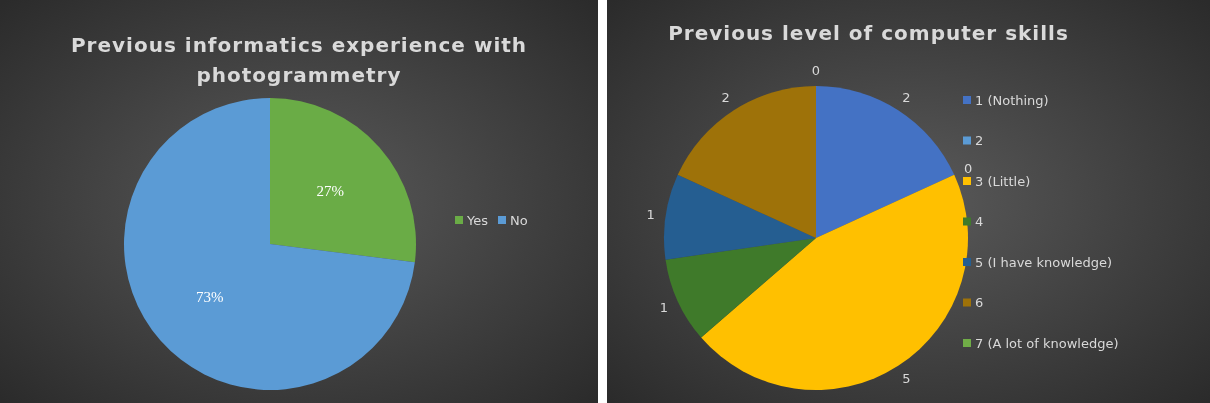 The width and height of the screenshot is (1210, 403). What do you see at coordinates (979, 303) in the screenshot?
I see `legend-label: 6` at bounding box center [979, 303].